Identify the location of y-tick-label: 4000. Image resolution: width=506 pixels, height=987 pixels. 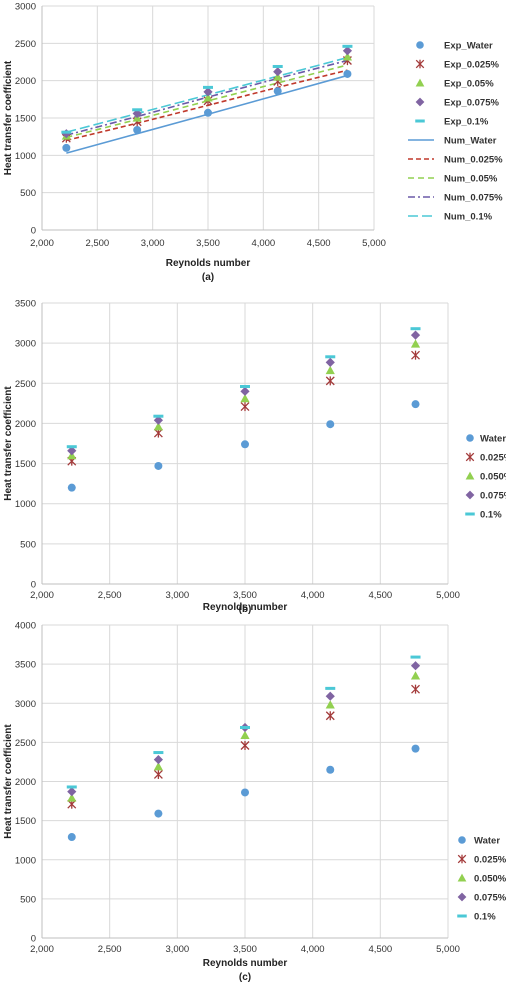
(25, 626).